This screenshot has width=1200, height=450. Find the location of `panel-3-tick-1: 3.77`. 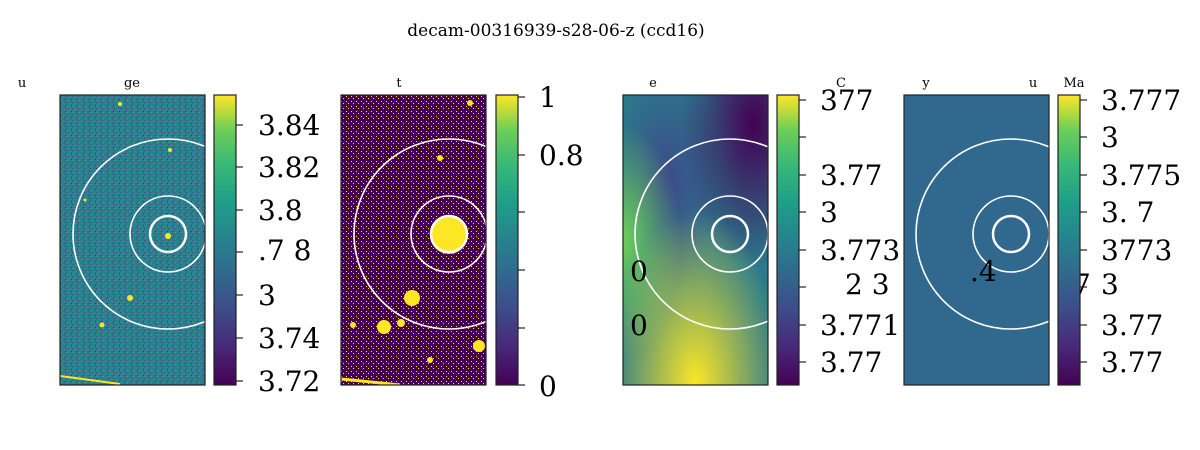

panel-3-tick-1: 3.77 is located at coordinates (851, 175).